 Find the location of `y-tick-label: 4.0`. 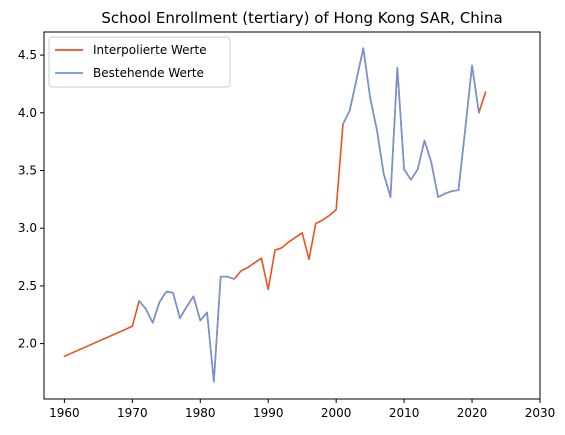

y-tick-label: 4.0 is located at coordinates (27, 113).